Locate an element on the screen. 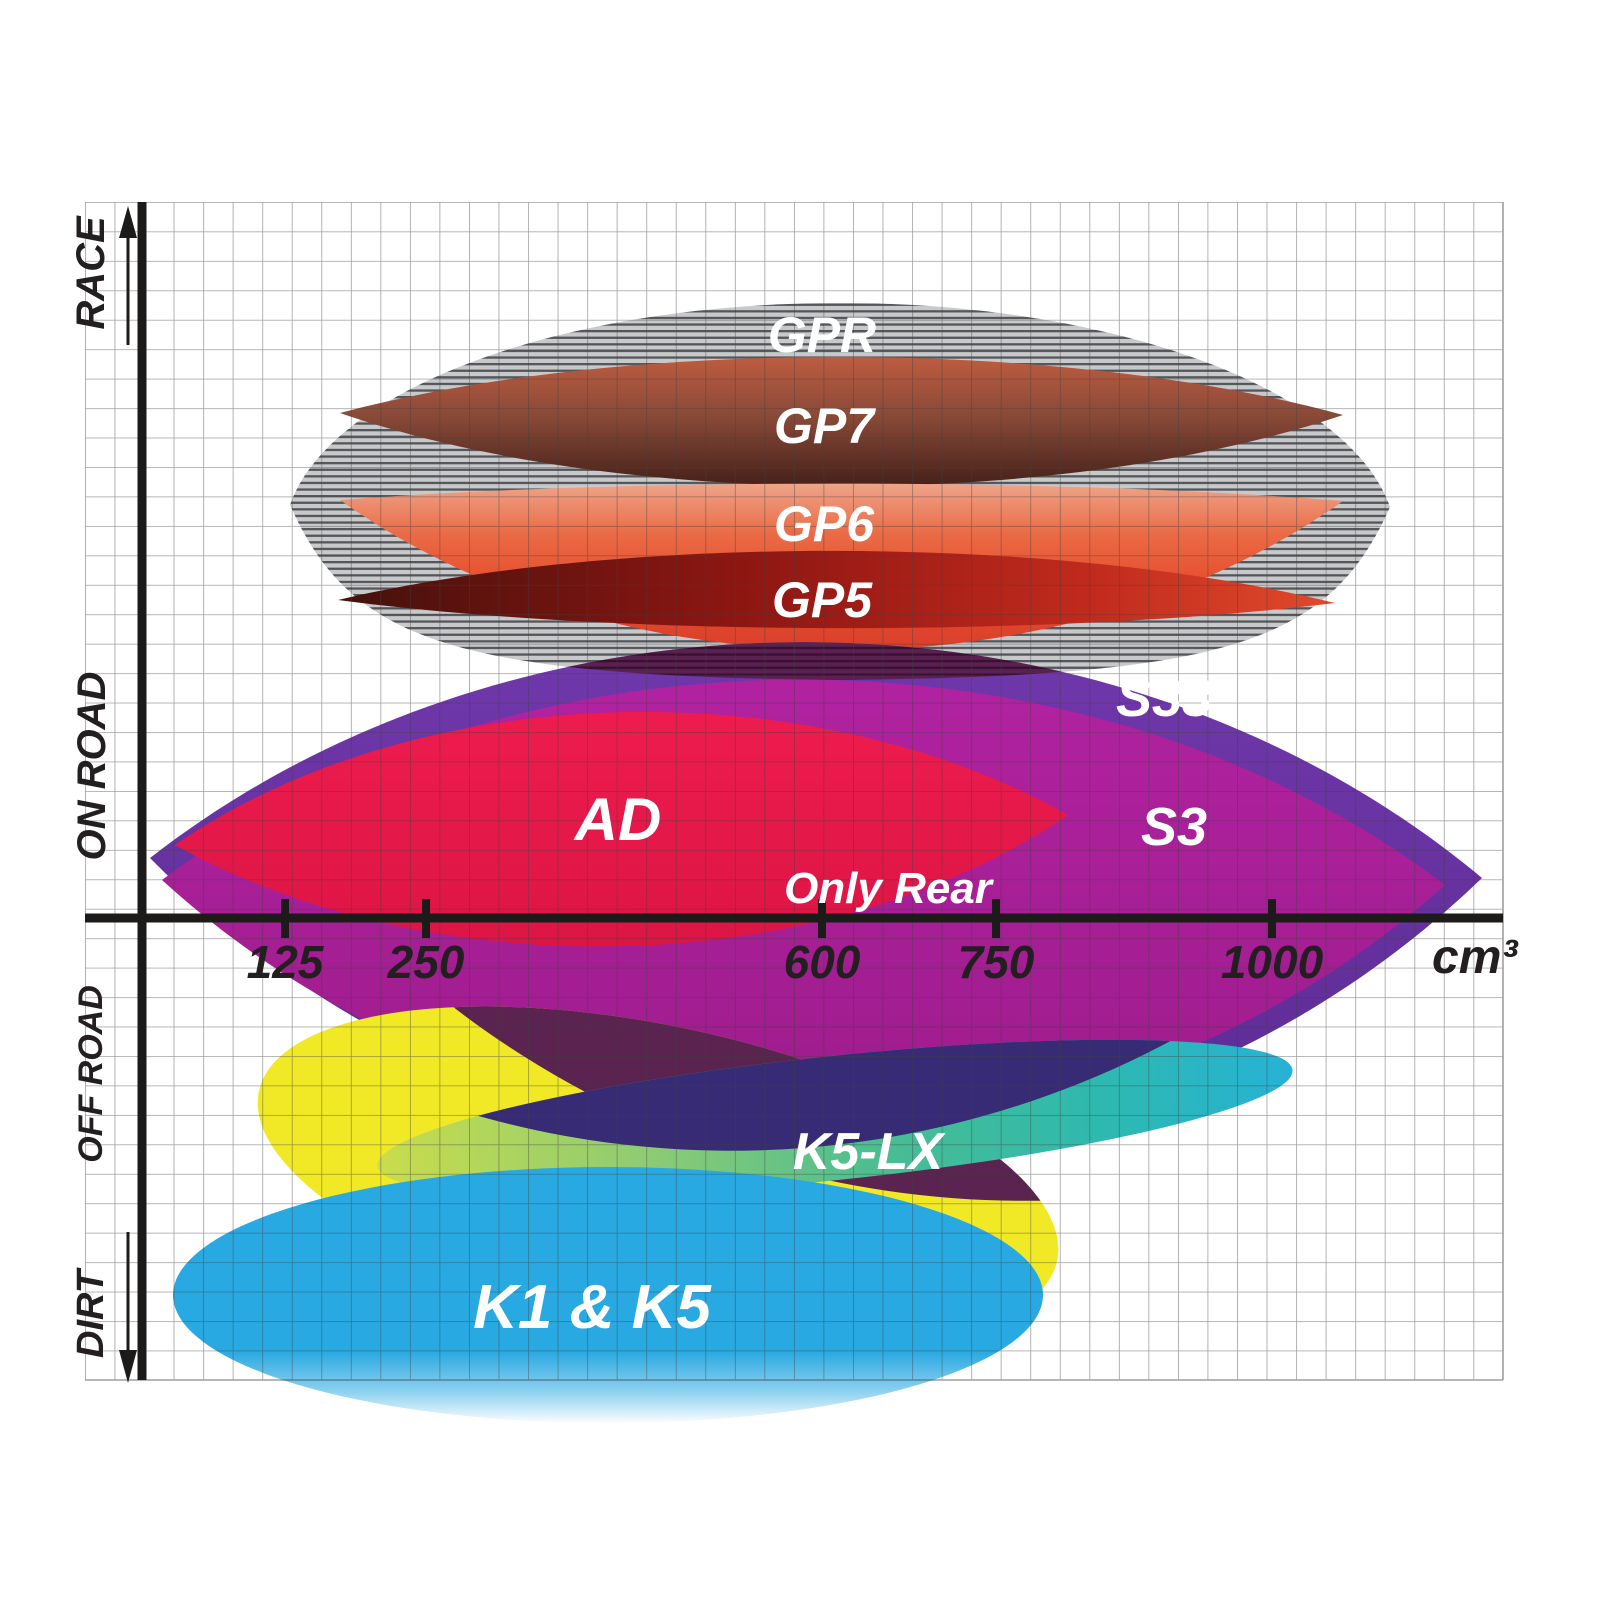  x-tick-label-750: 750 is located at coordinates (996, 962).